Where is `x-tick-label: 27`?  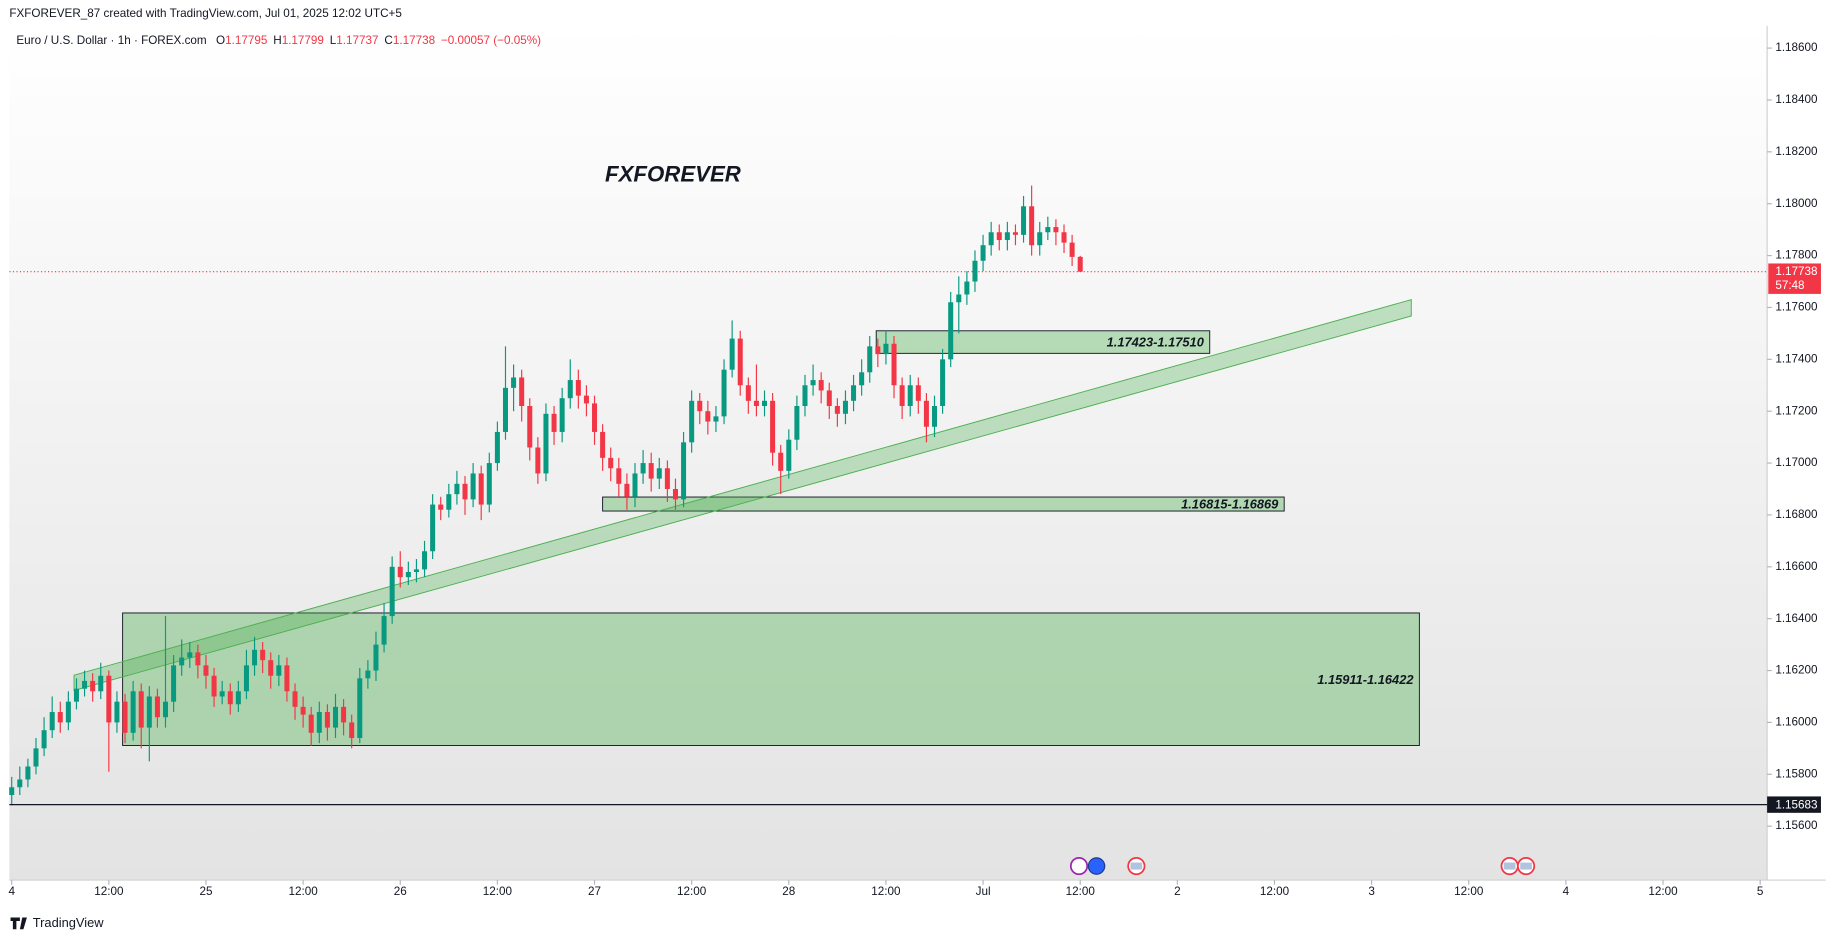
x-tick-label: 27 is located at coordinates (594, 891).